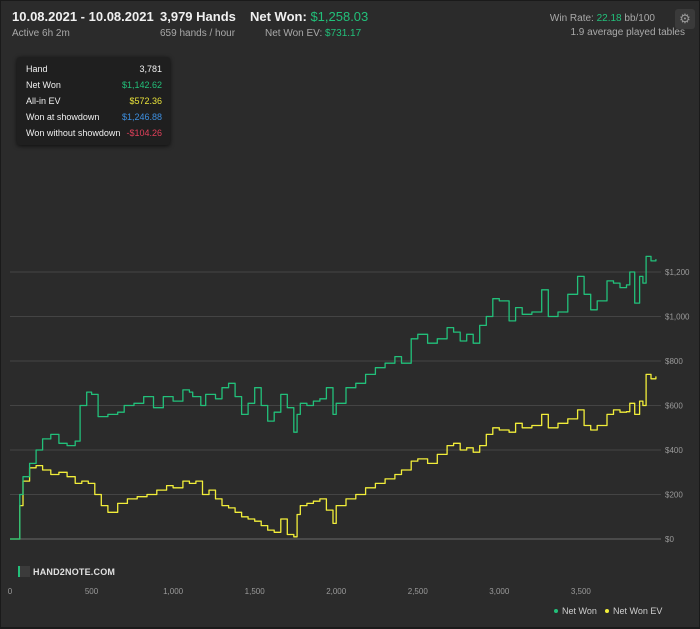 The height and width of the screenshot is (629, 700). Describe the element at coordinates (336, 591) in the screenshot. I see `x-tick-label: 2,000` at that location.